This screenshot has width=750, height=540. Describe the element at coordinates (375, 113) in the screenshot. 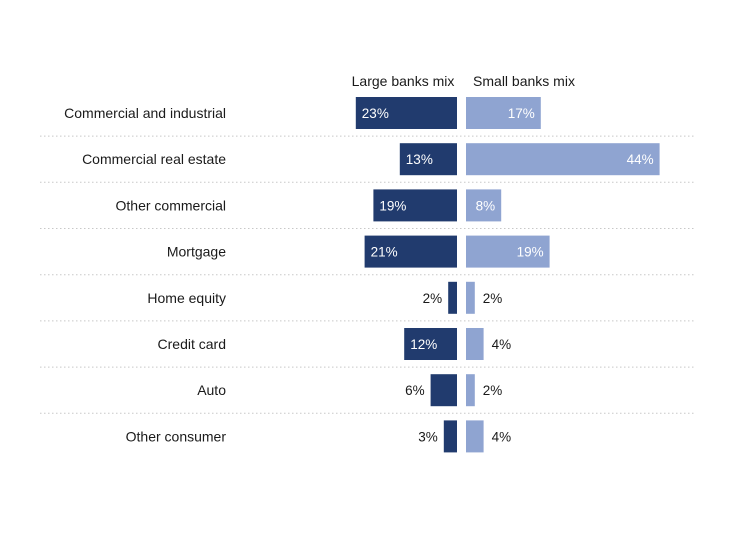

I see `large-banks-value-label: 23%` at that location.